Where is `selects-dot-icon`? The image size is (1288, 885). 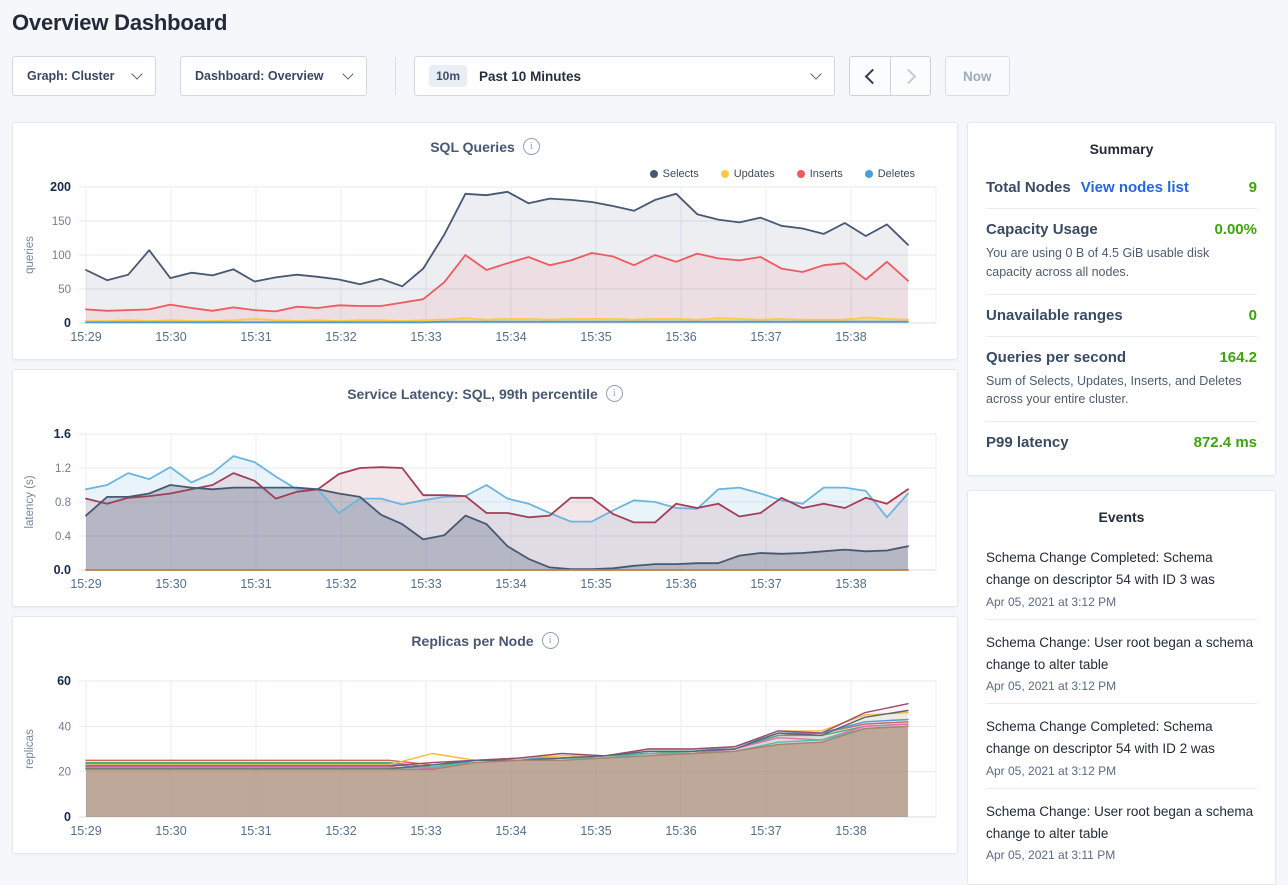 selects-dot-icon is located at coordinates (653, 174).